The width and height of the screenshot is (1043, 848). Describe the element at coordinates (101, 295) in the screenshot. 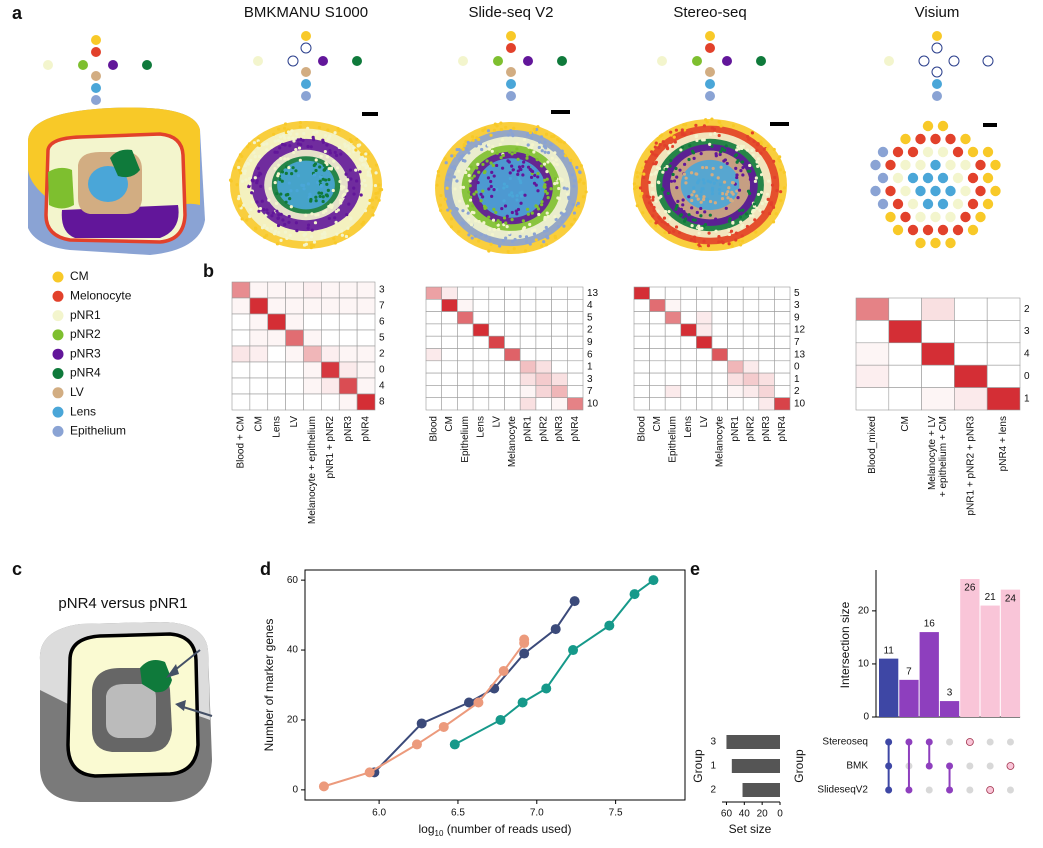

I see `legend-label: Melonocyte` at that location.